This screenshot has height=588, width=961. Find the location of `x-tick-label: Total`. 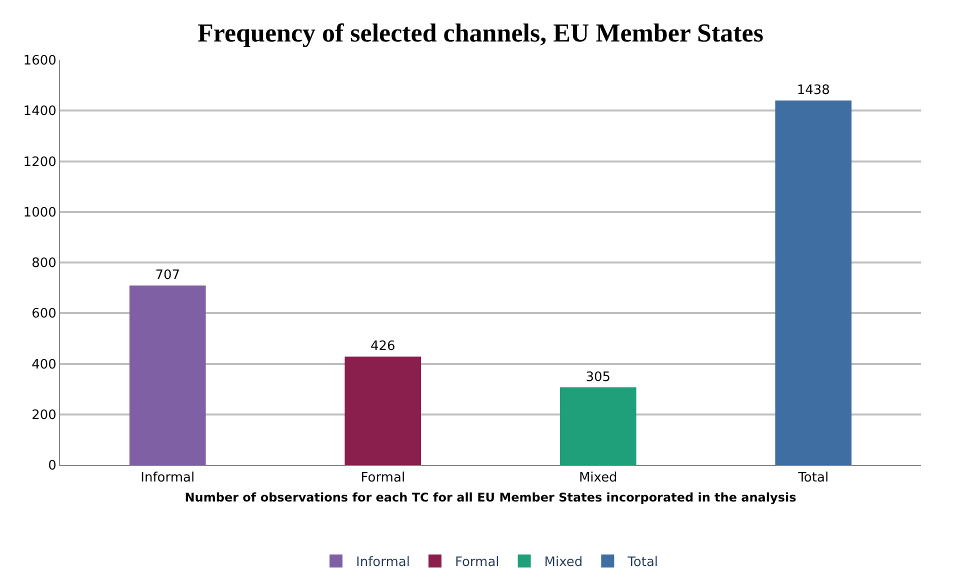

x-tick-label: Total is located at coordinates (813, 478).